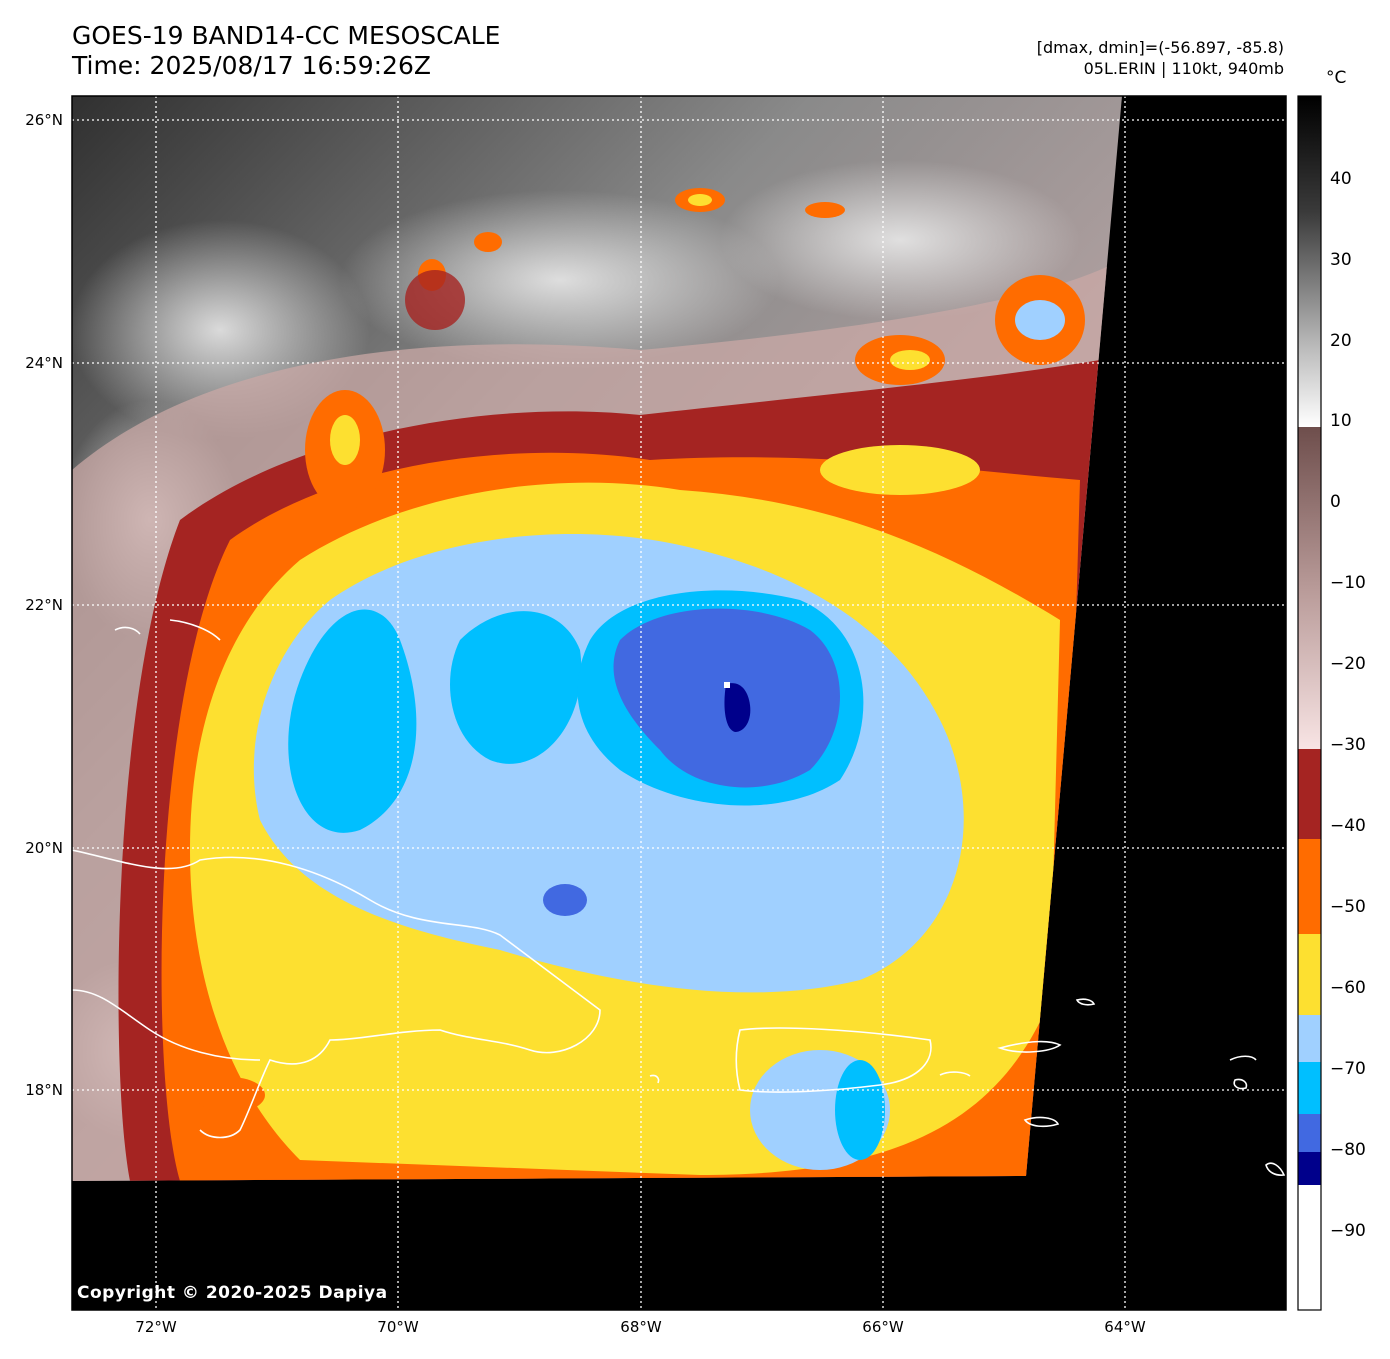 This screenshot has height=1359, width=1390. I want to click on colorbar-band-yellow, so click(1309, 974).